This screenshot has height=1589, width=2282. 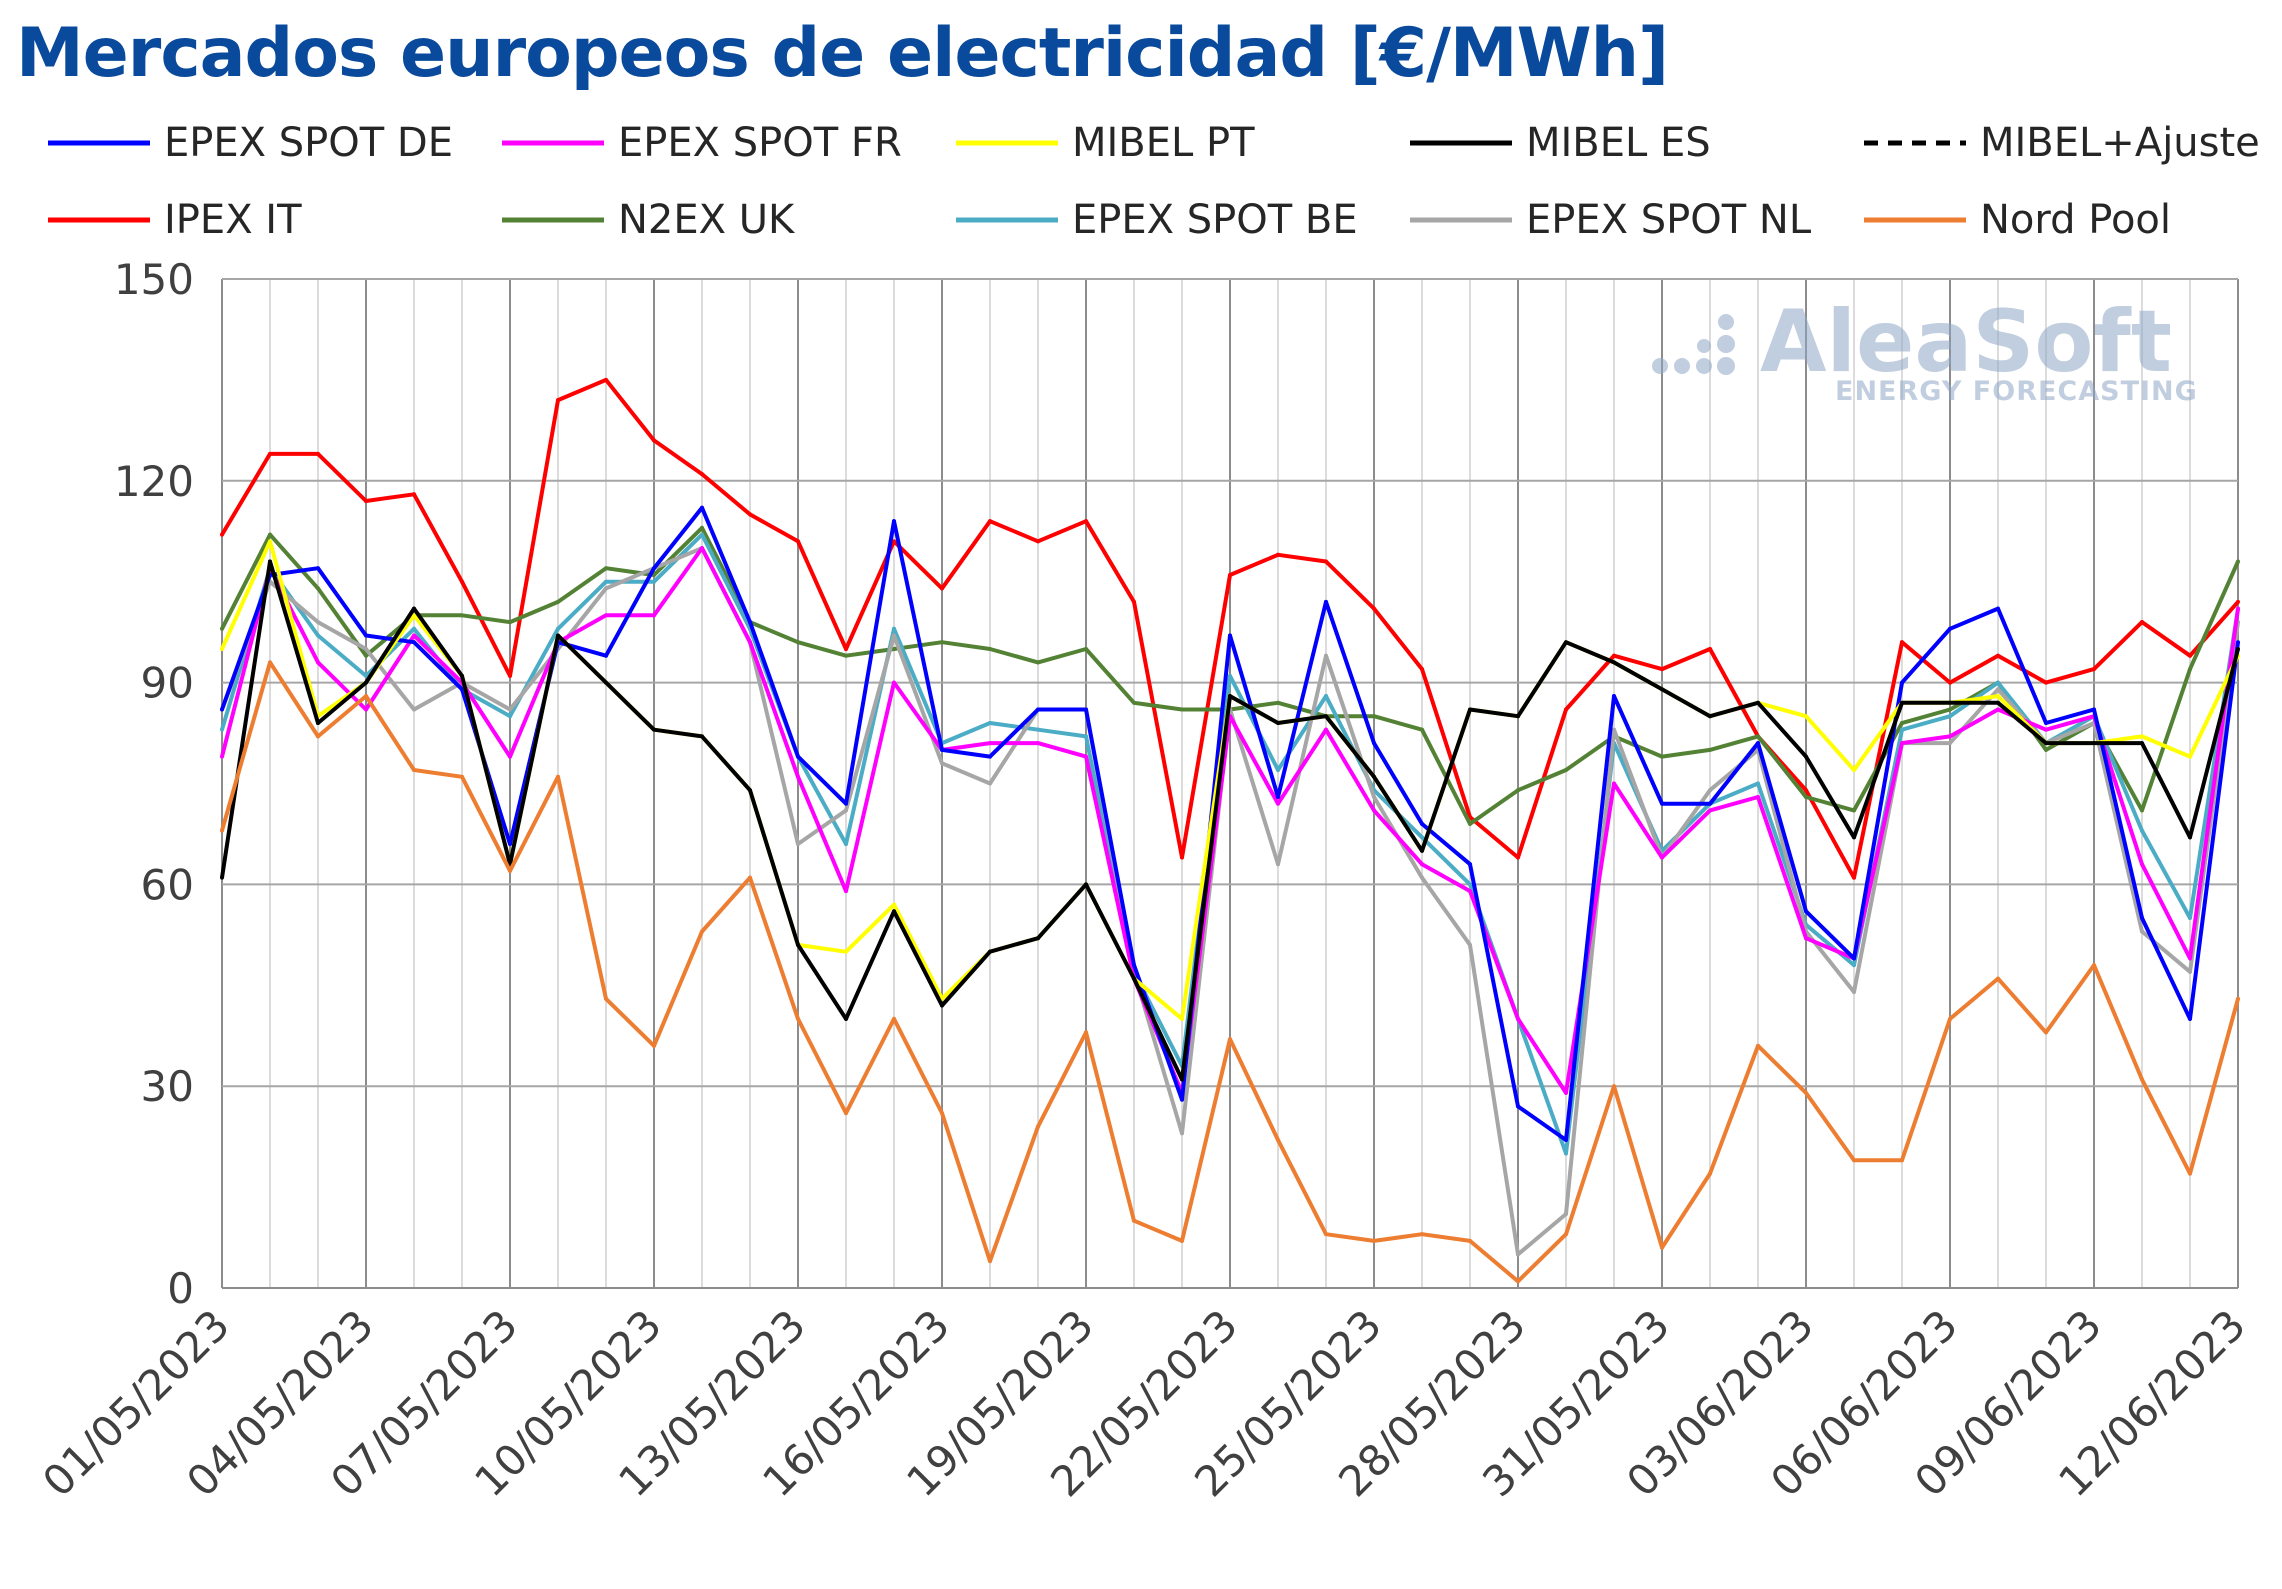 I want to click on legend-item: N2EX UK, so click(x=647, y=220).